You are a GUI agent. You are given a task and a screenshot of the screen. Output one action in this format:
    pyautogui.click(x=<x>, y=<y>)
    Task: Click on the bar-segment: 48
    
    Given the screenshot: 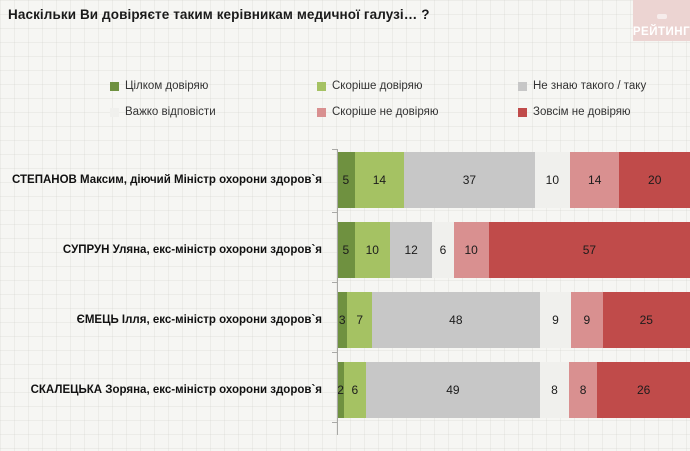 What is the action you would take?
    pyautogui.click(x=455, y=320)
    